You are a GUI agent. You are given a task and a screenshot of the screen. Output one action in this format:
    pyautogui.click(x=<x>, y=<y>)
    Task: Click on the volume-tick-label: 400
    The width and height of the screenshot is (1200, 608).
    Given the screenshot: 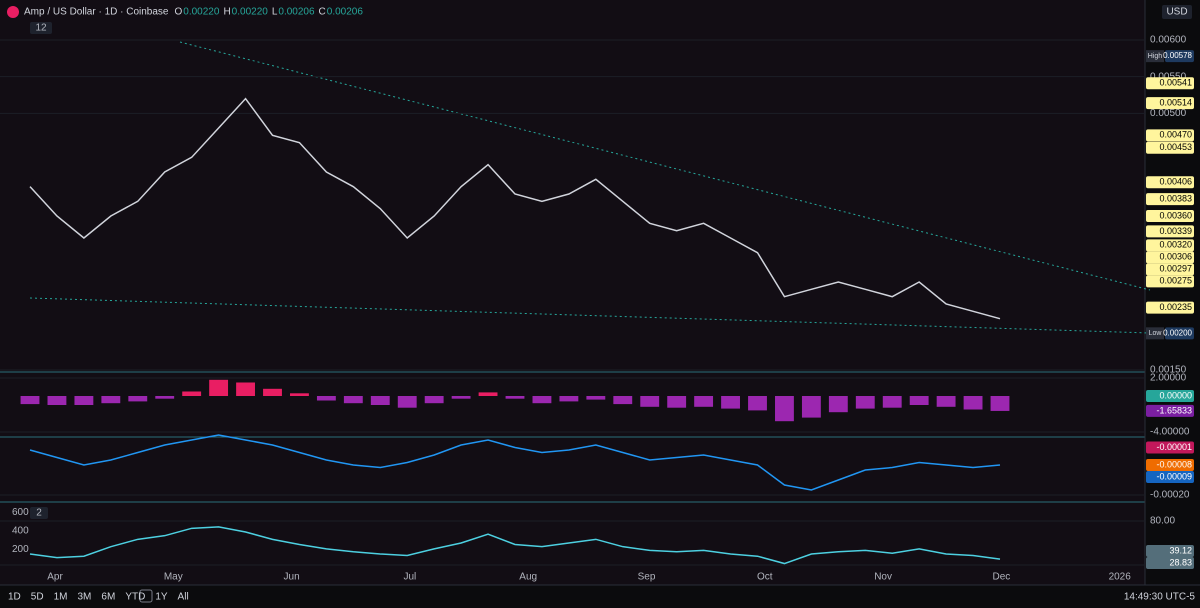 What is the action you would take?
    pyautogui.click(x=20, y=530)
    